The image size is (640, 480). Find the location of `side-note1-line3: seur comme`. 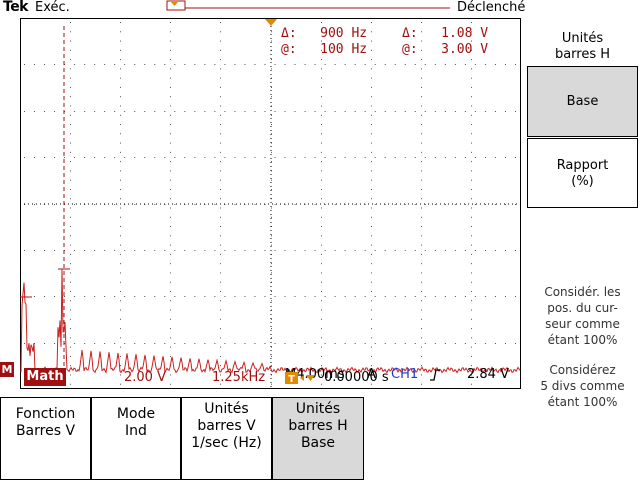

side-note1-line3: seur comme is located at coordinates (582, 324).